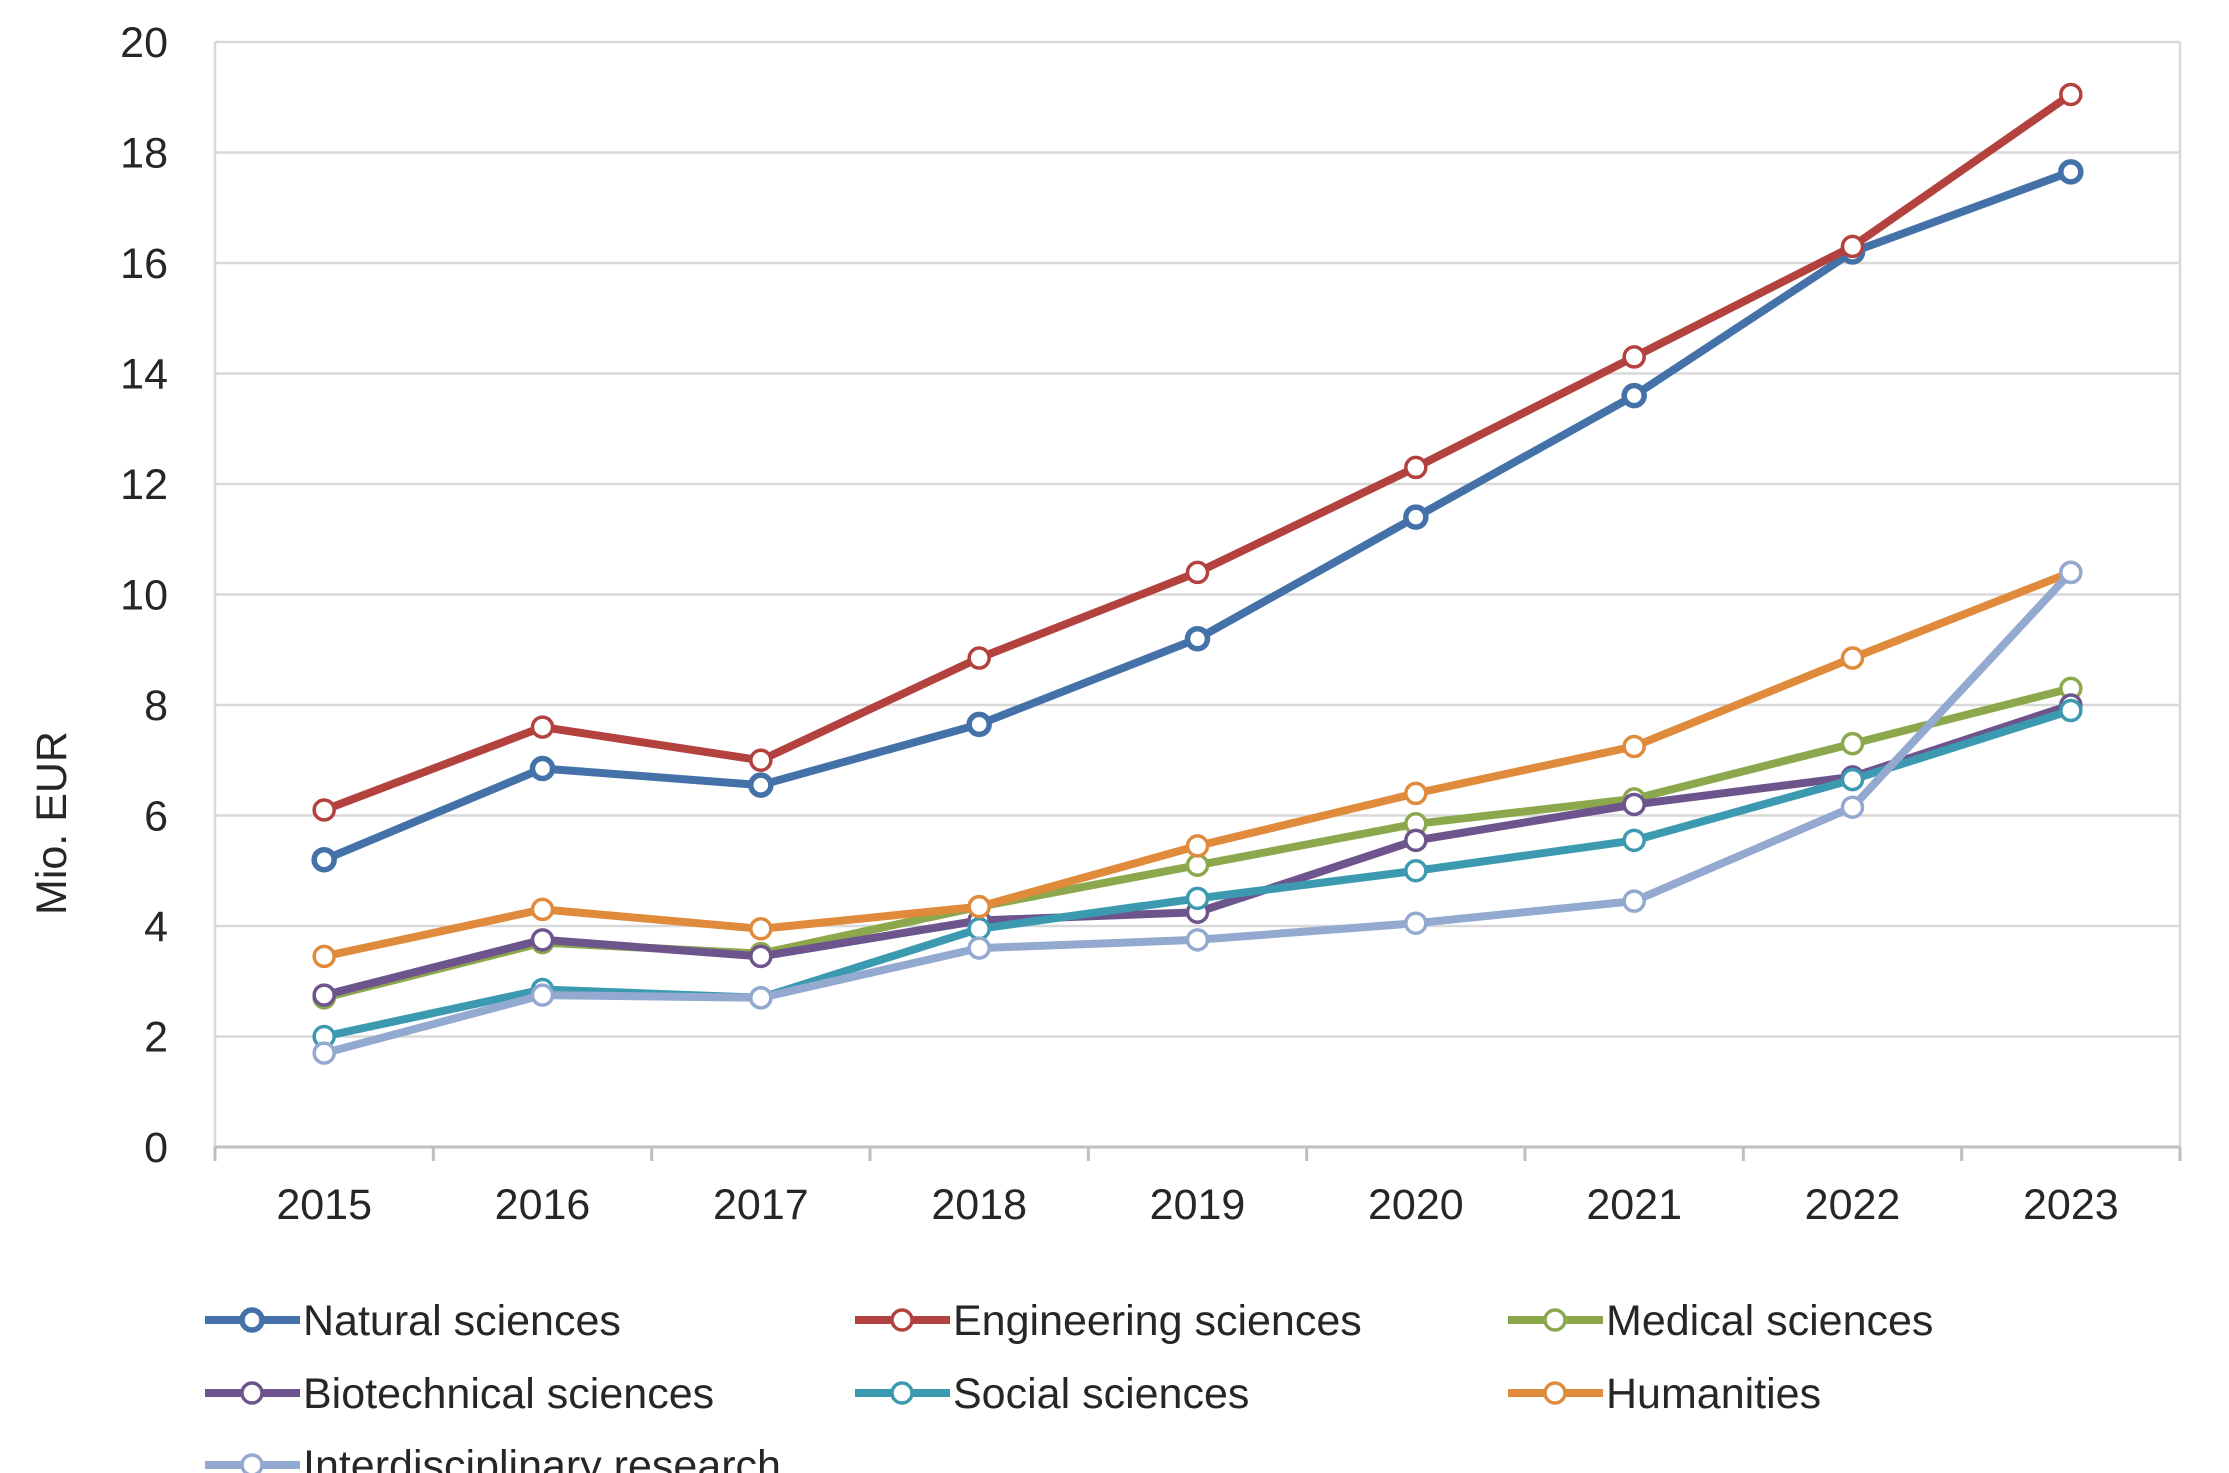 The width and height of the screenshot is (2229, 1473). Describe the element at coordinates (2071, 1205) in the screenshot. I see `x-tick-label: 2023` at that location.